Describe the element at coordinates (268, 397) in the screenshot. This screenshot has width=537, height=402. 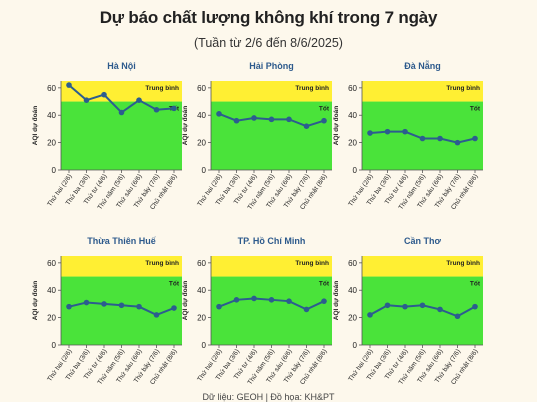
I see `source-note: Dữ liệu: GEOH | Đồ họa: KH&PT` at that location.